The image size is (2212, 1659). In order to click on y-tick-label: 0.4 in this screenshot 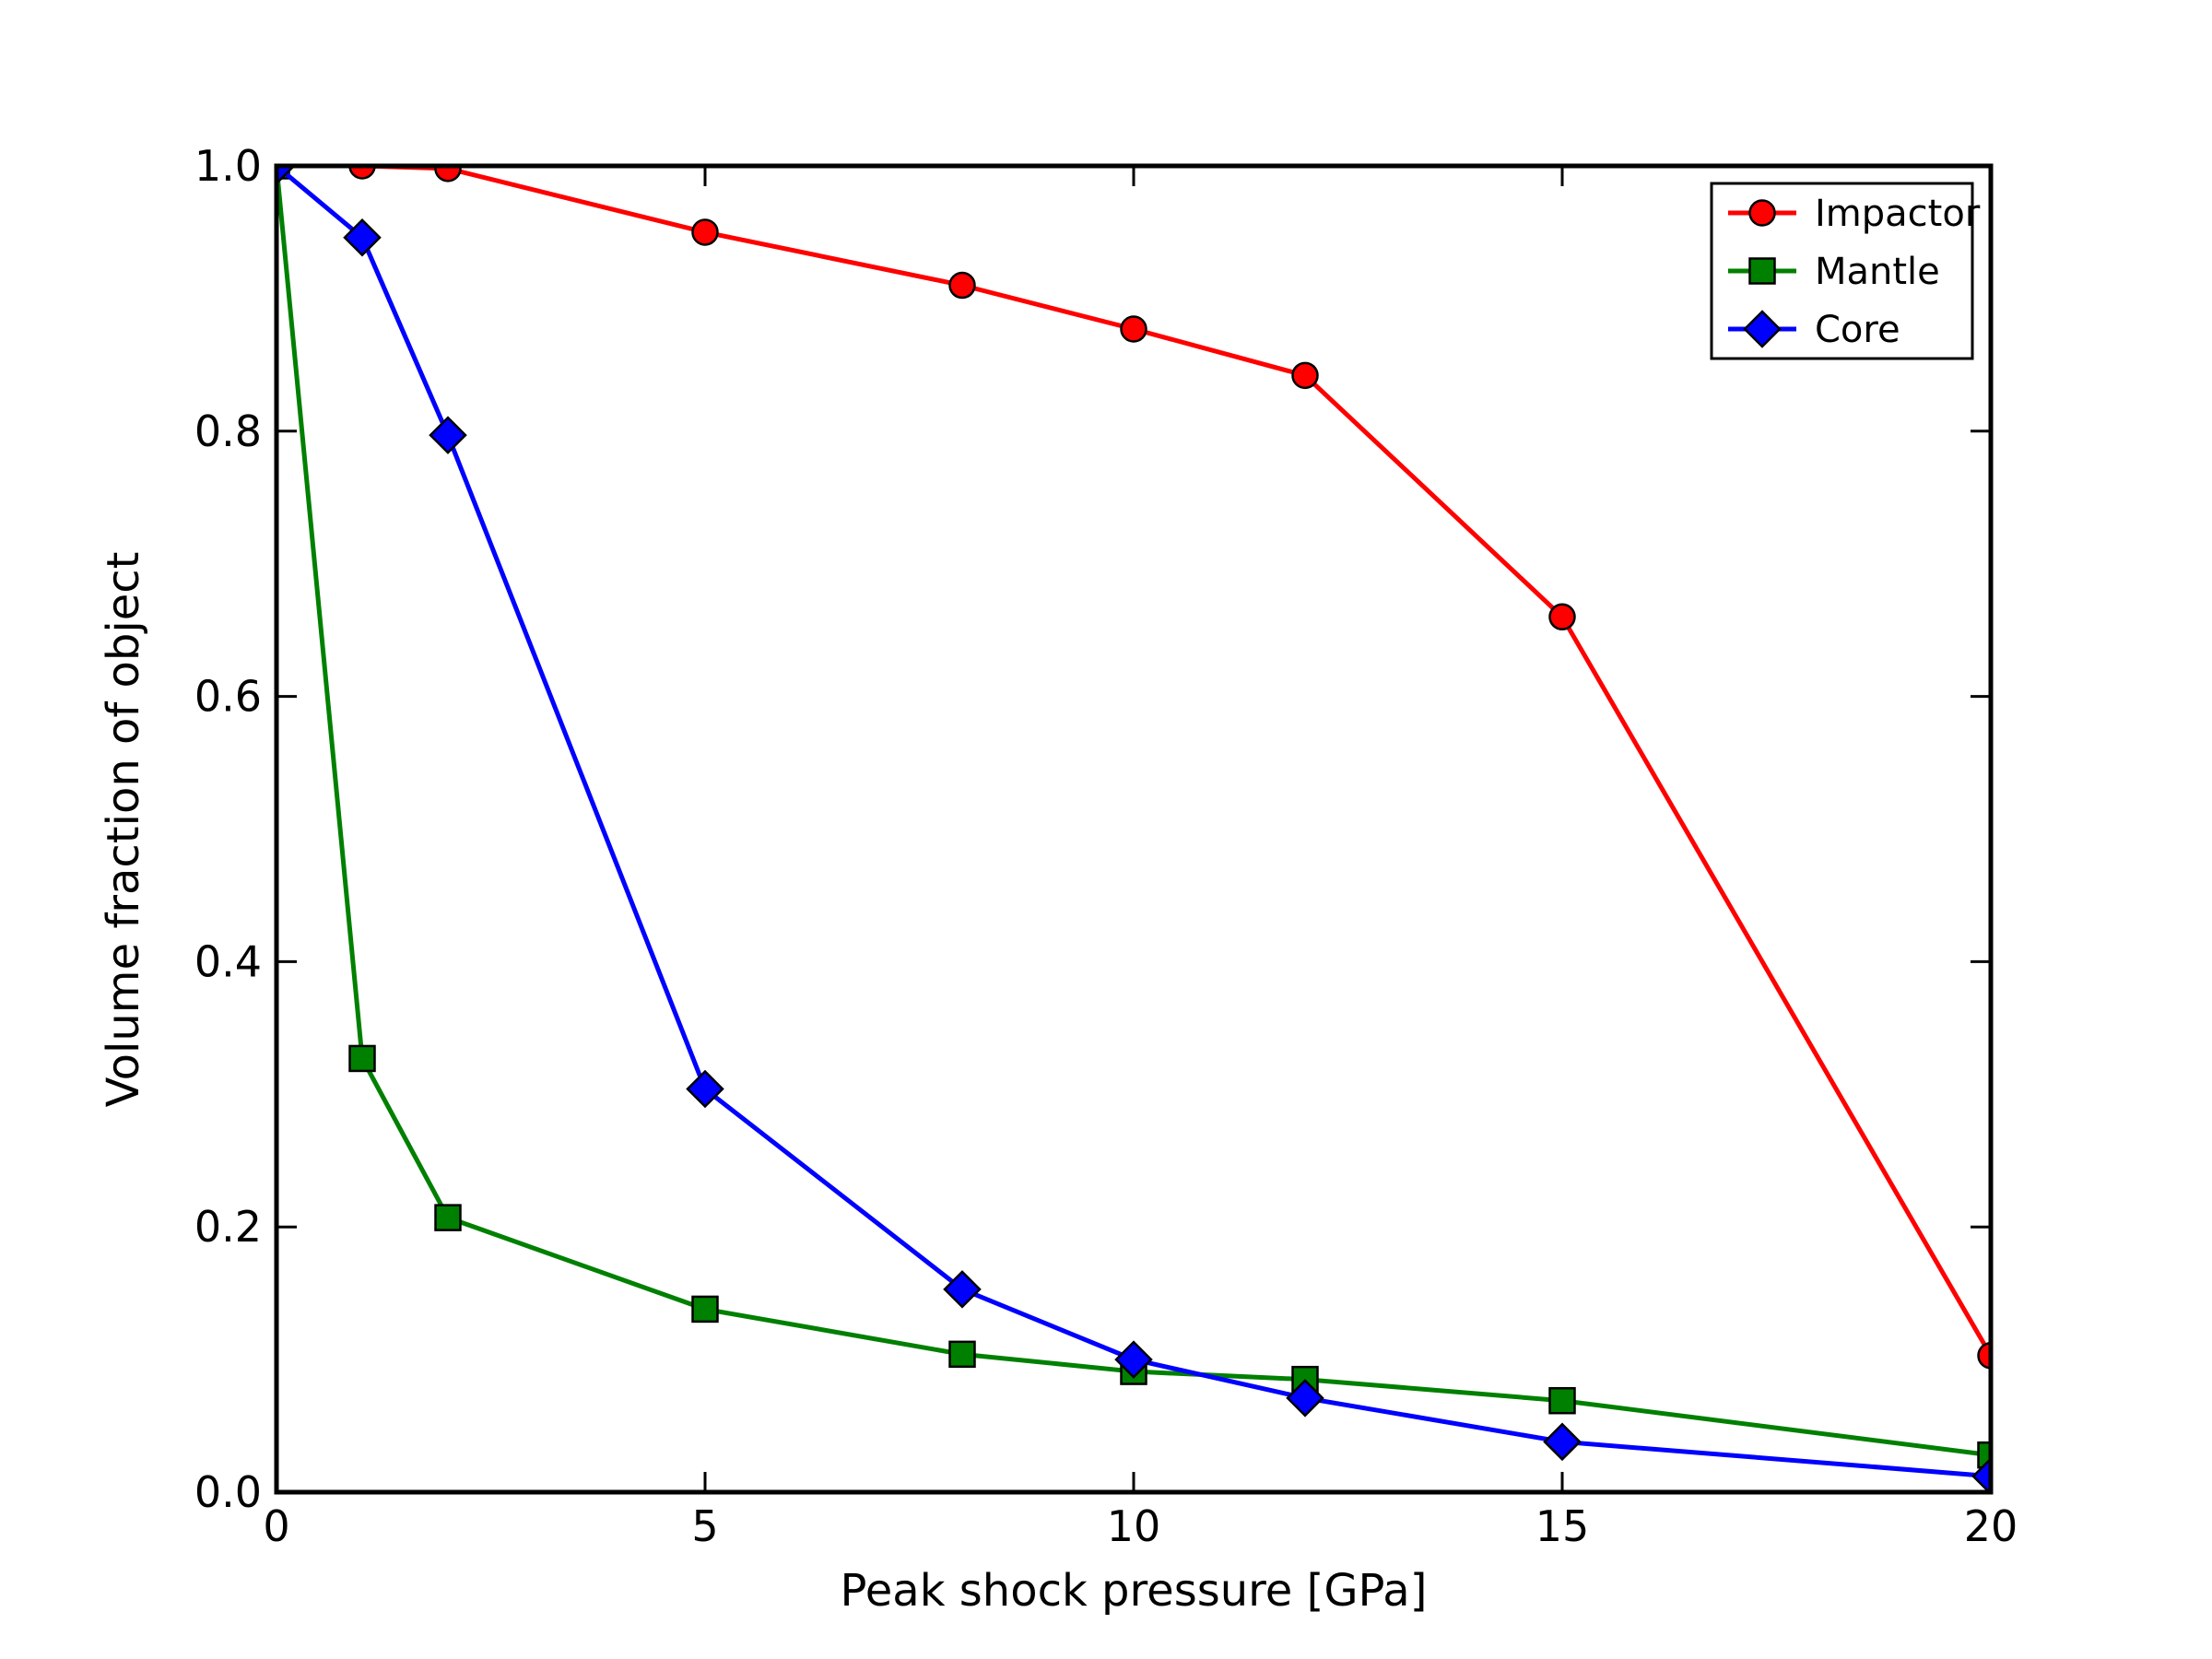, I will do `click(228, 961)`.